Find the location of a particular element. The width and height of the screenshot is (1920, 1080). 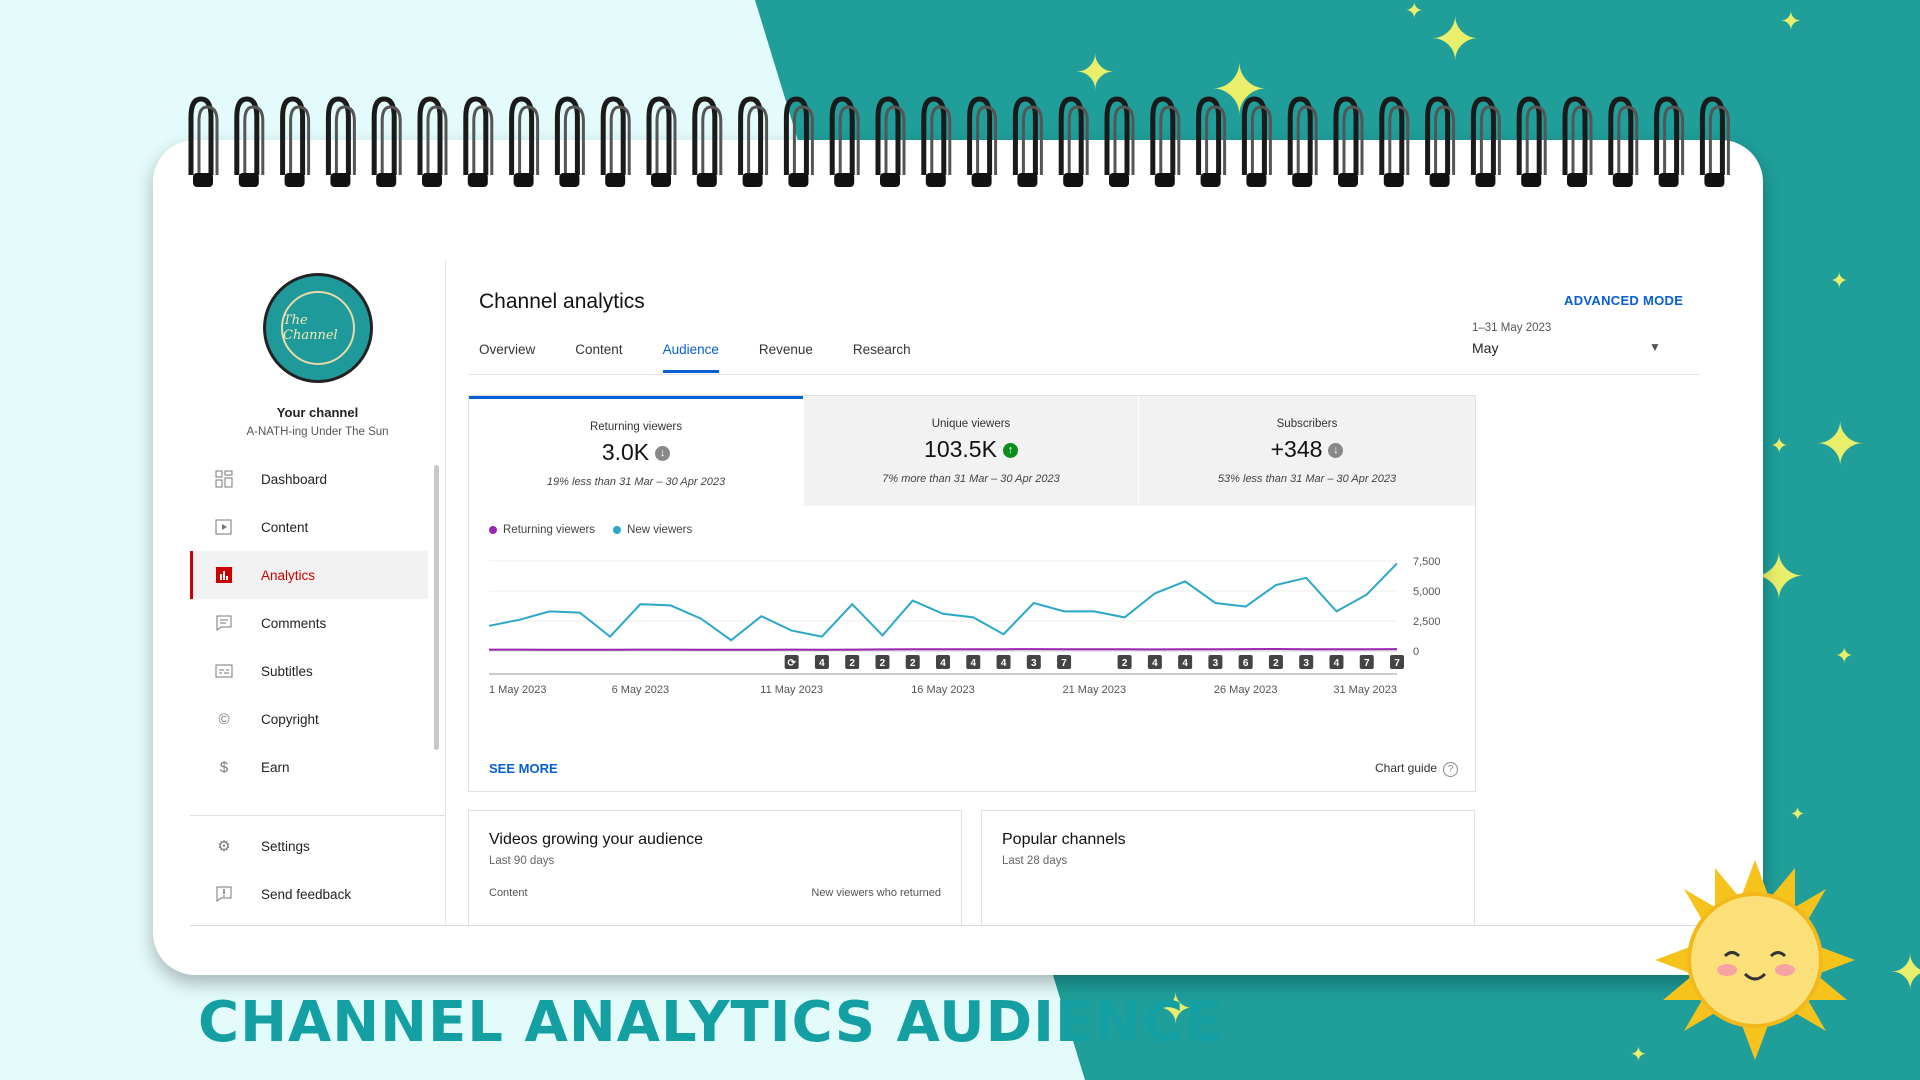

legend-label: New viewers is located at coordinates (660, 530).